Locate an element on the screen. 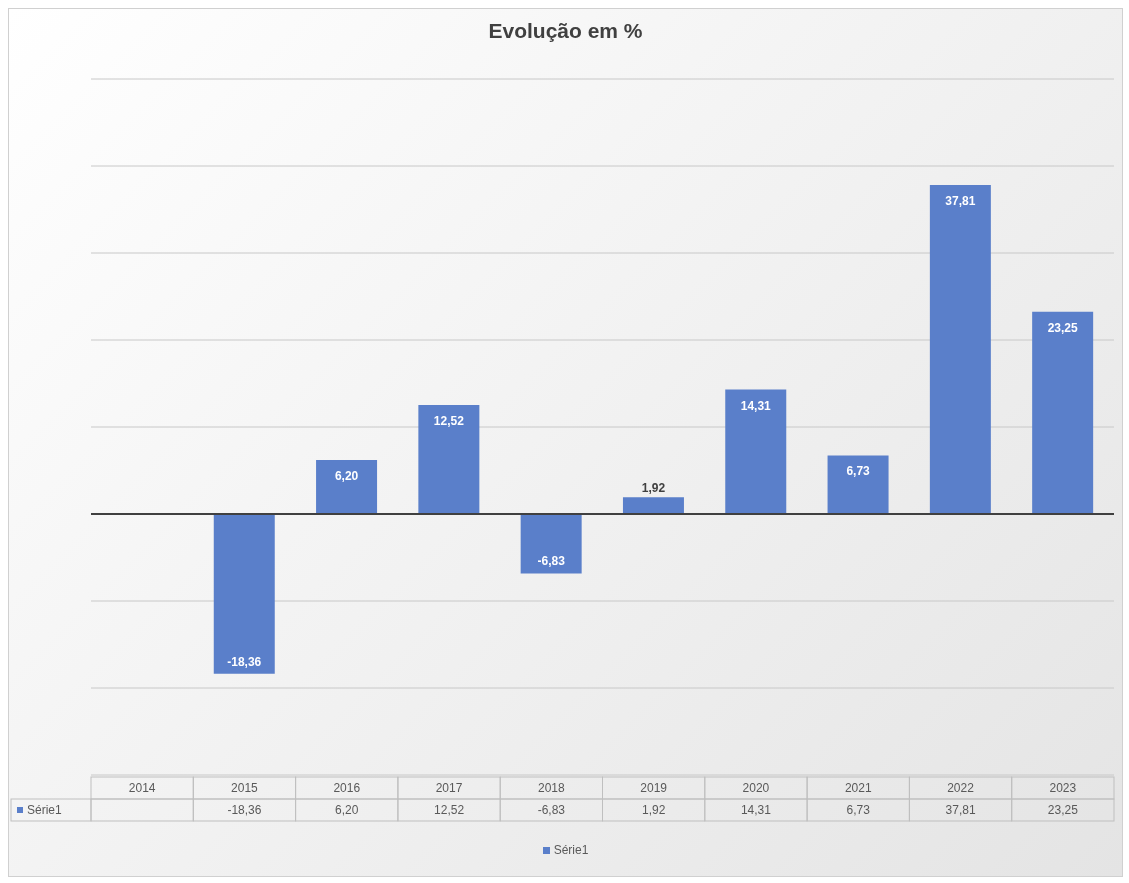  x-tick-label: 2015 is located at coordinates (245, 788).